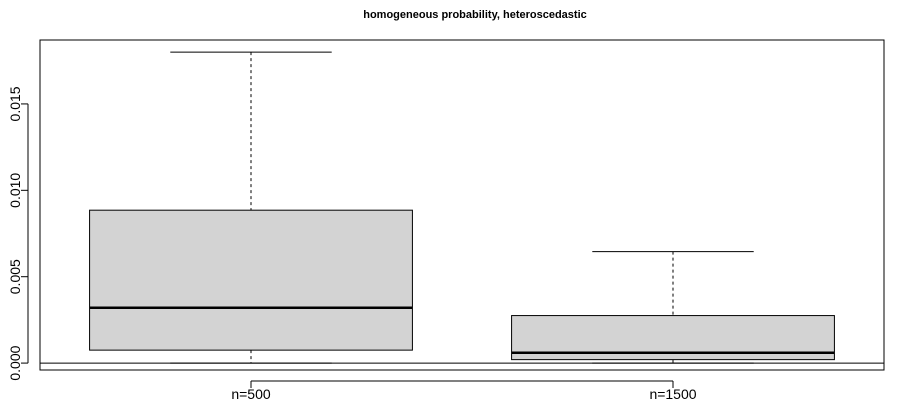 This screenshot has height=404, width=904. Describe the element at coordinates (15, 103) in the screenshot. I see `y-tick-label: 0.015` at that location.